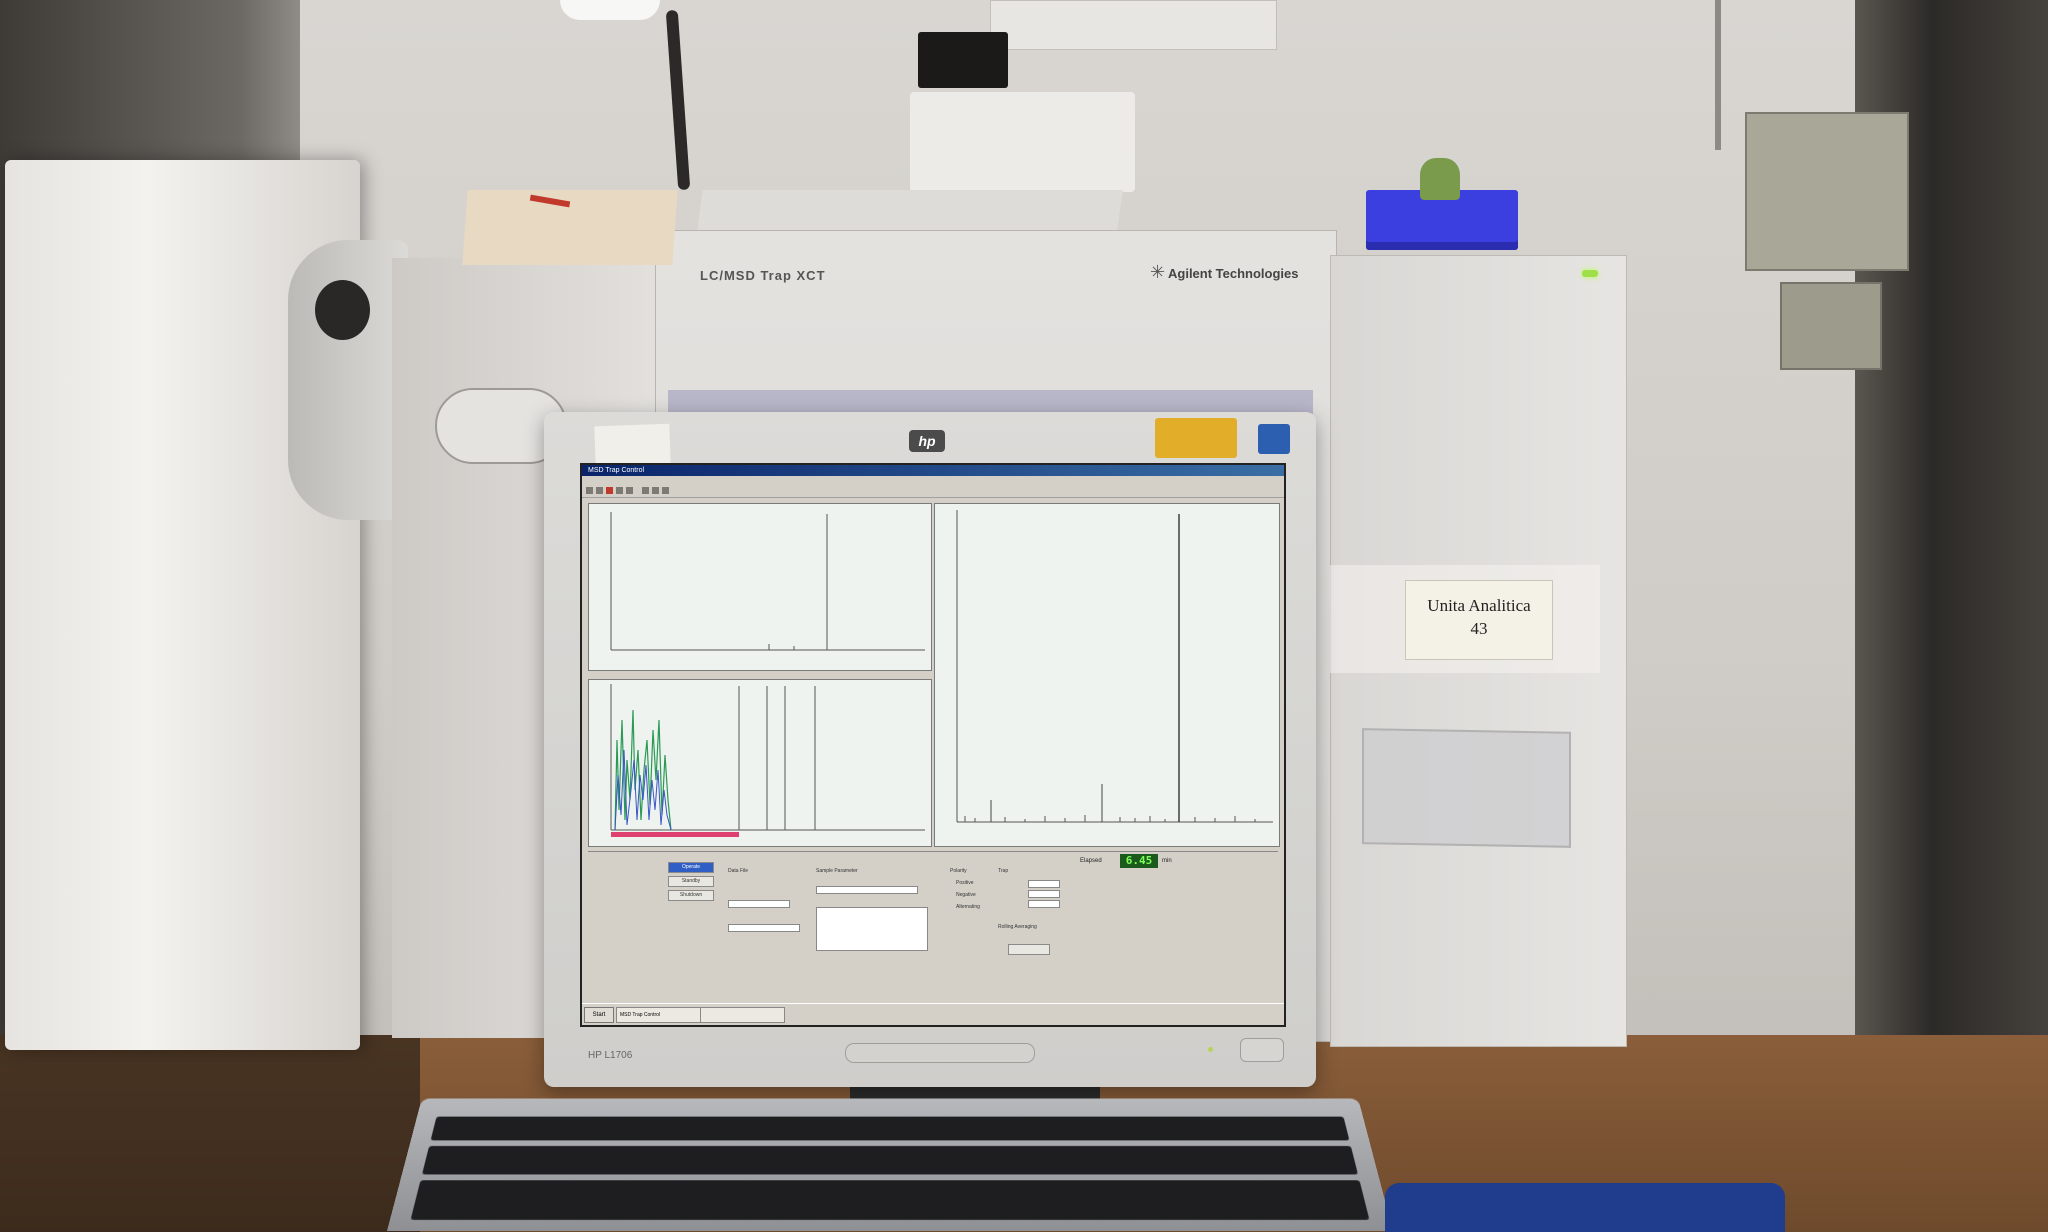 The width and height of the screenshot is (2048, 1232). I want to click on operate-button: Operate, so click(691, 867).